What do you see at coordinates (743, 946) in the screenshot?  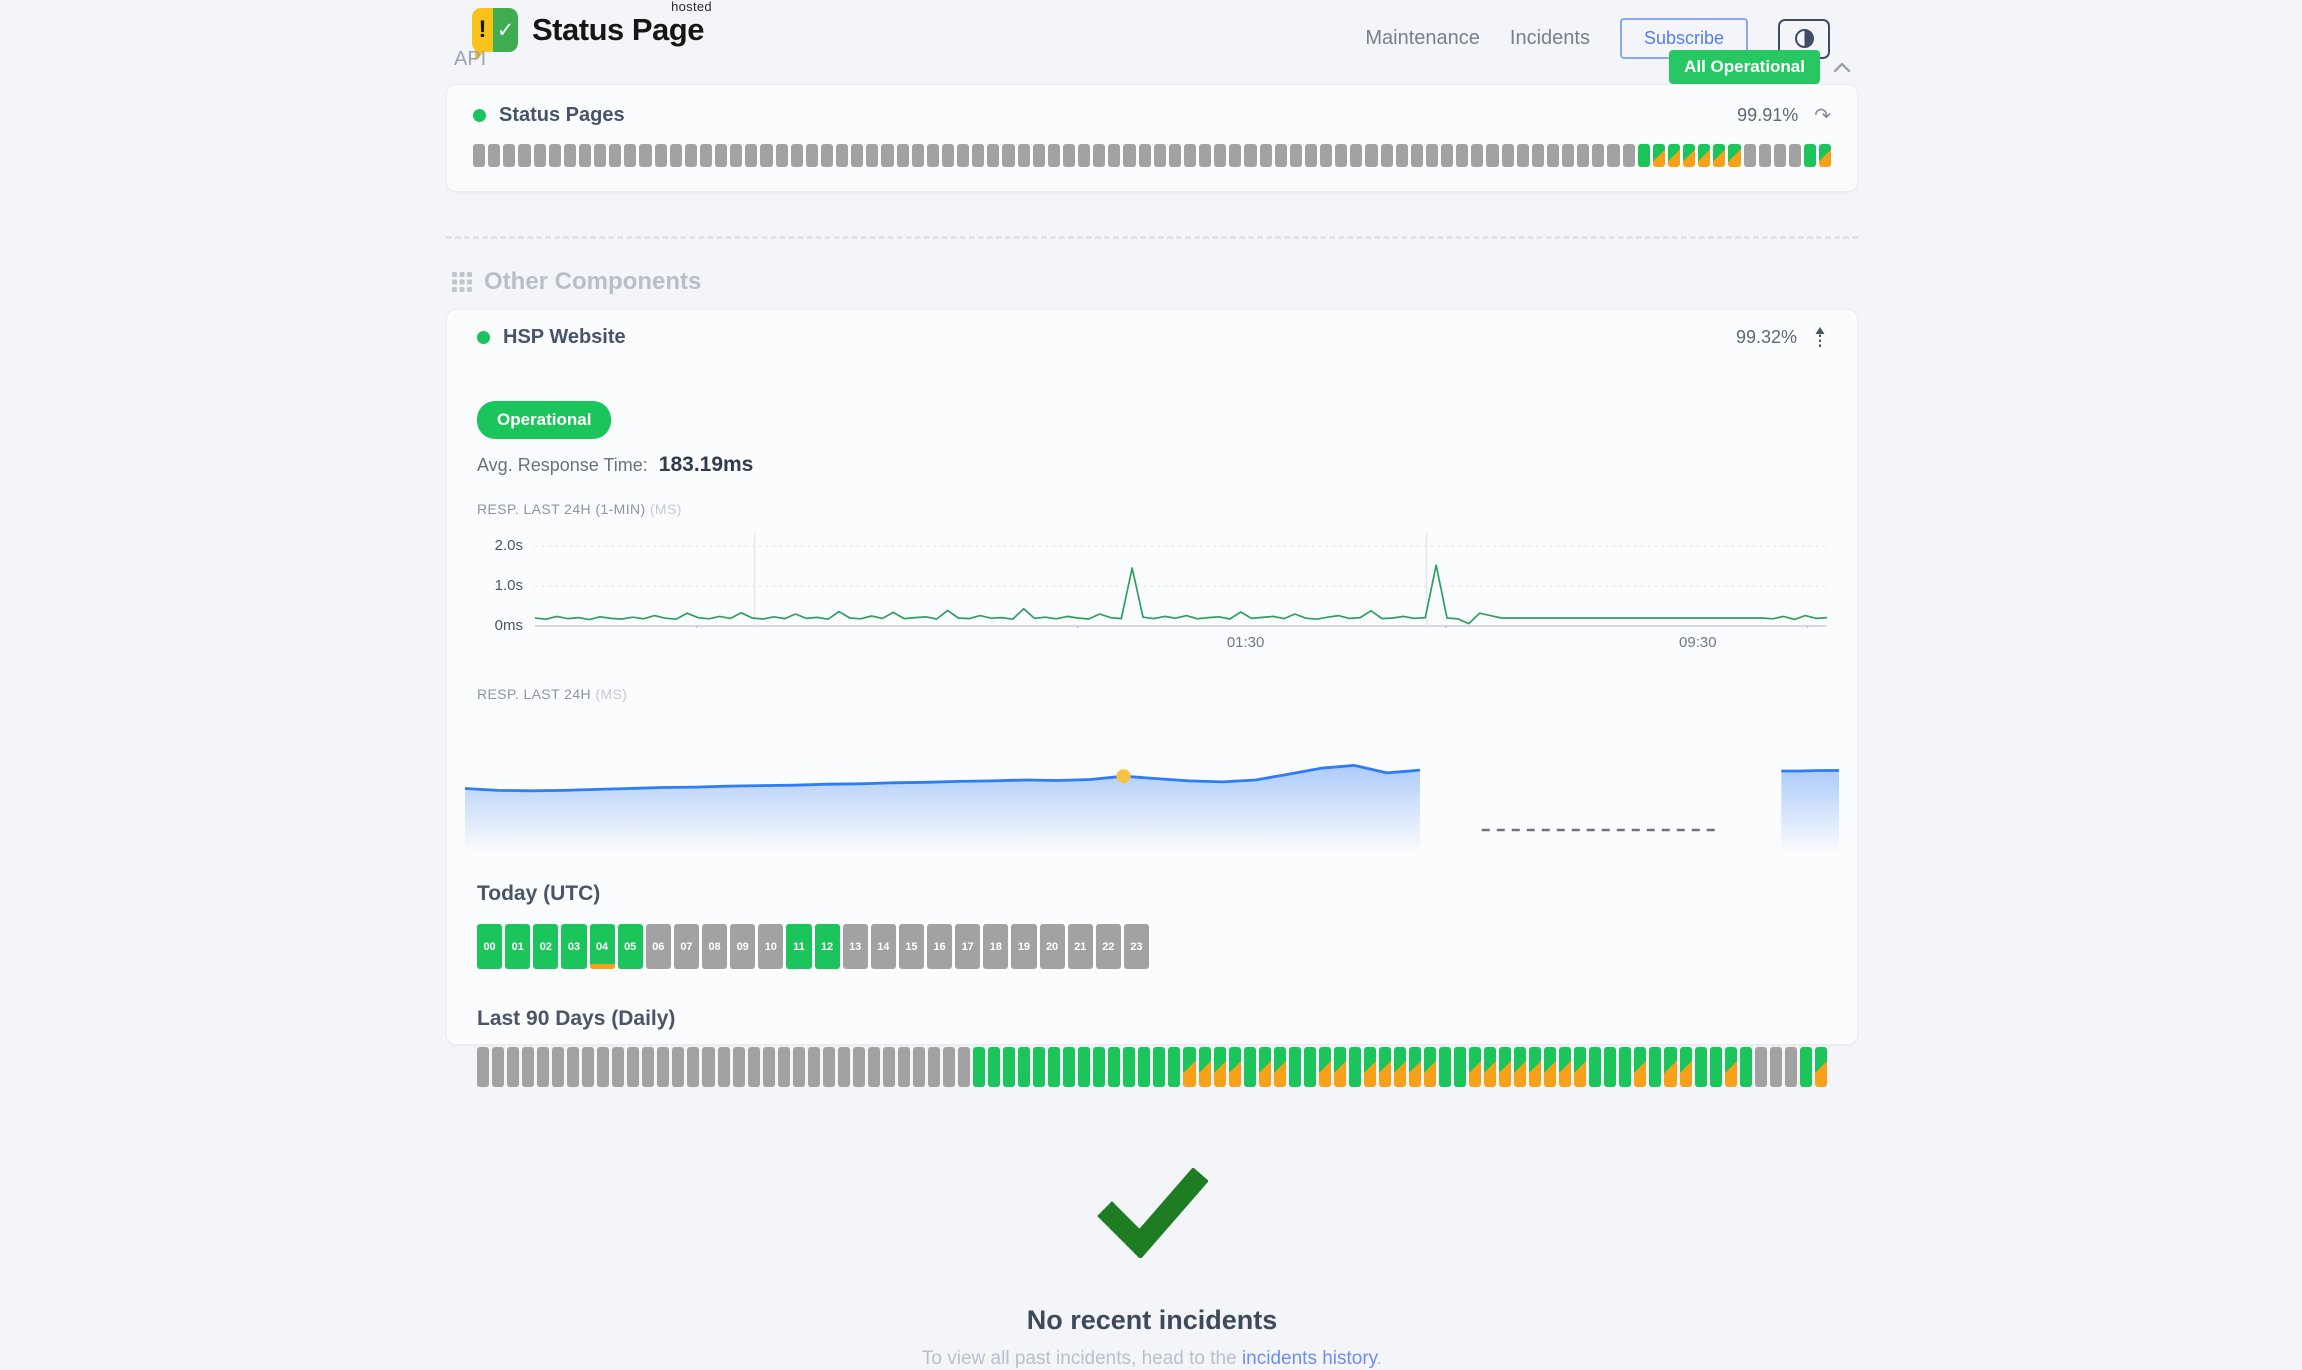 I see `hour-block: 09` at bounding box center [743, 946].